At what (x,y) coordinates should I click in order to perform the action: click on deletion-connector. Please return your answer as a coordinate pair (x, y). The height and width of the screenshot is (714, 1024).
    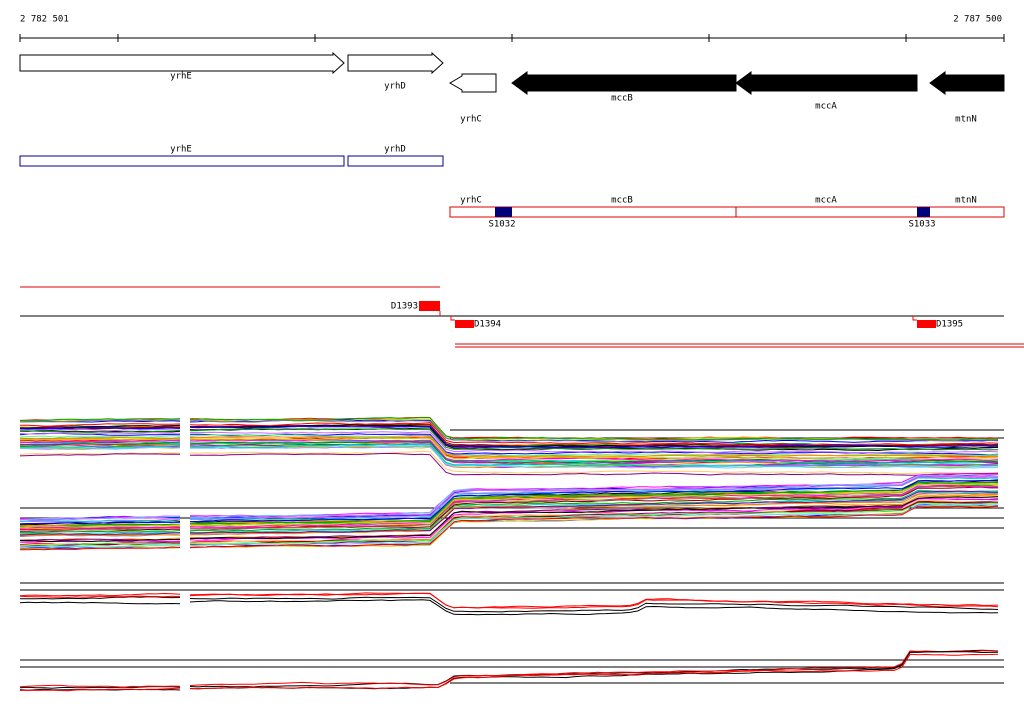
    Looking at the image, I should click on (678, 316).